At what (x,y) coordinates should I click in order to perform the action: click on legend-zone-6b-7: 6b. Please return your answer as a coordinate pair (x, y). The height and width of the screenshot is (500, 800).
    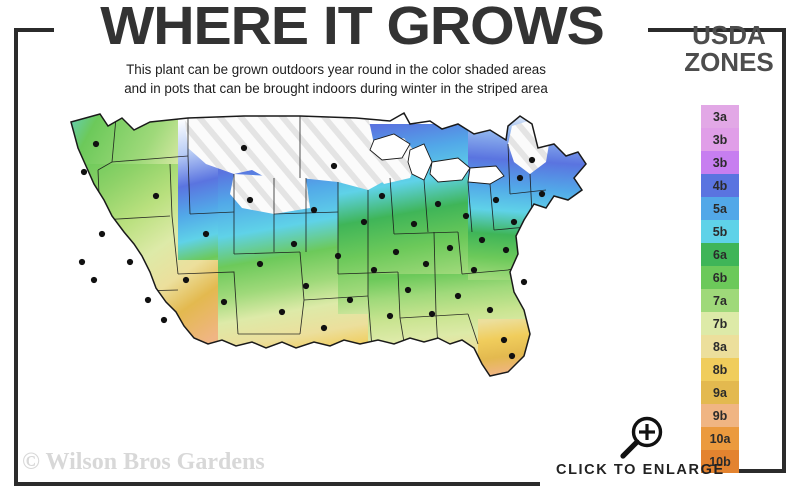
    Looking at the image, I should click on (720, 277).